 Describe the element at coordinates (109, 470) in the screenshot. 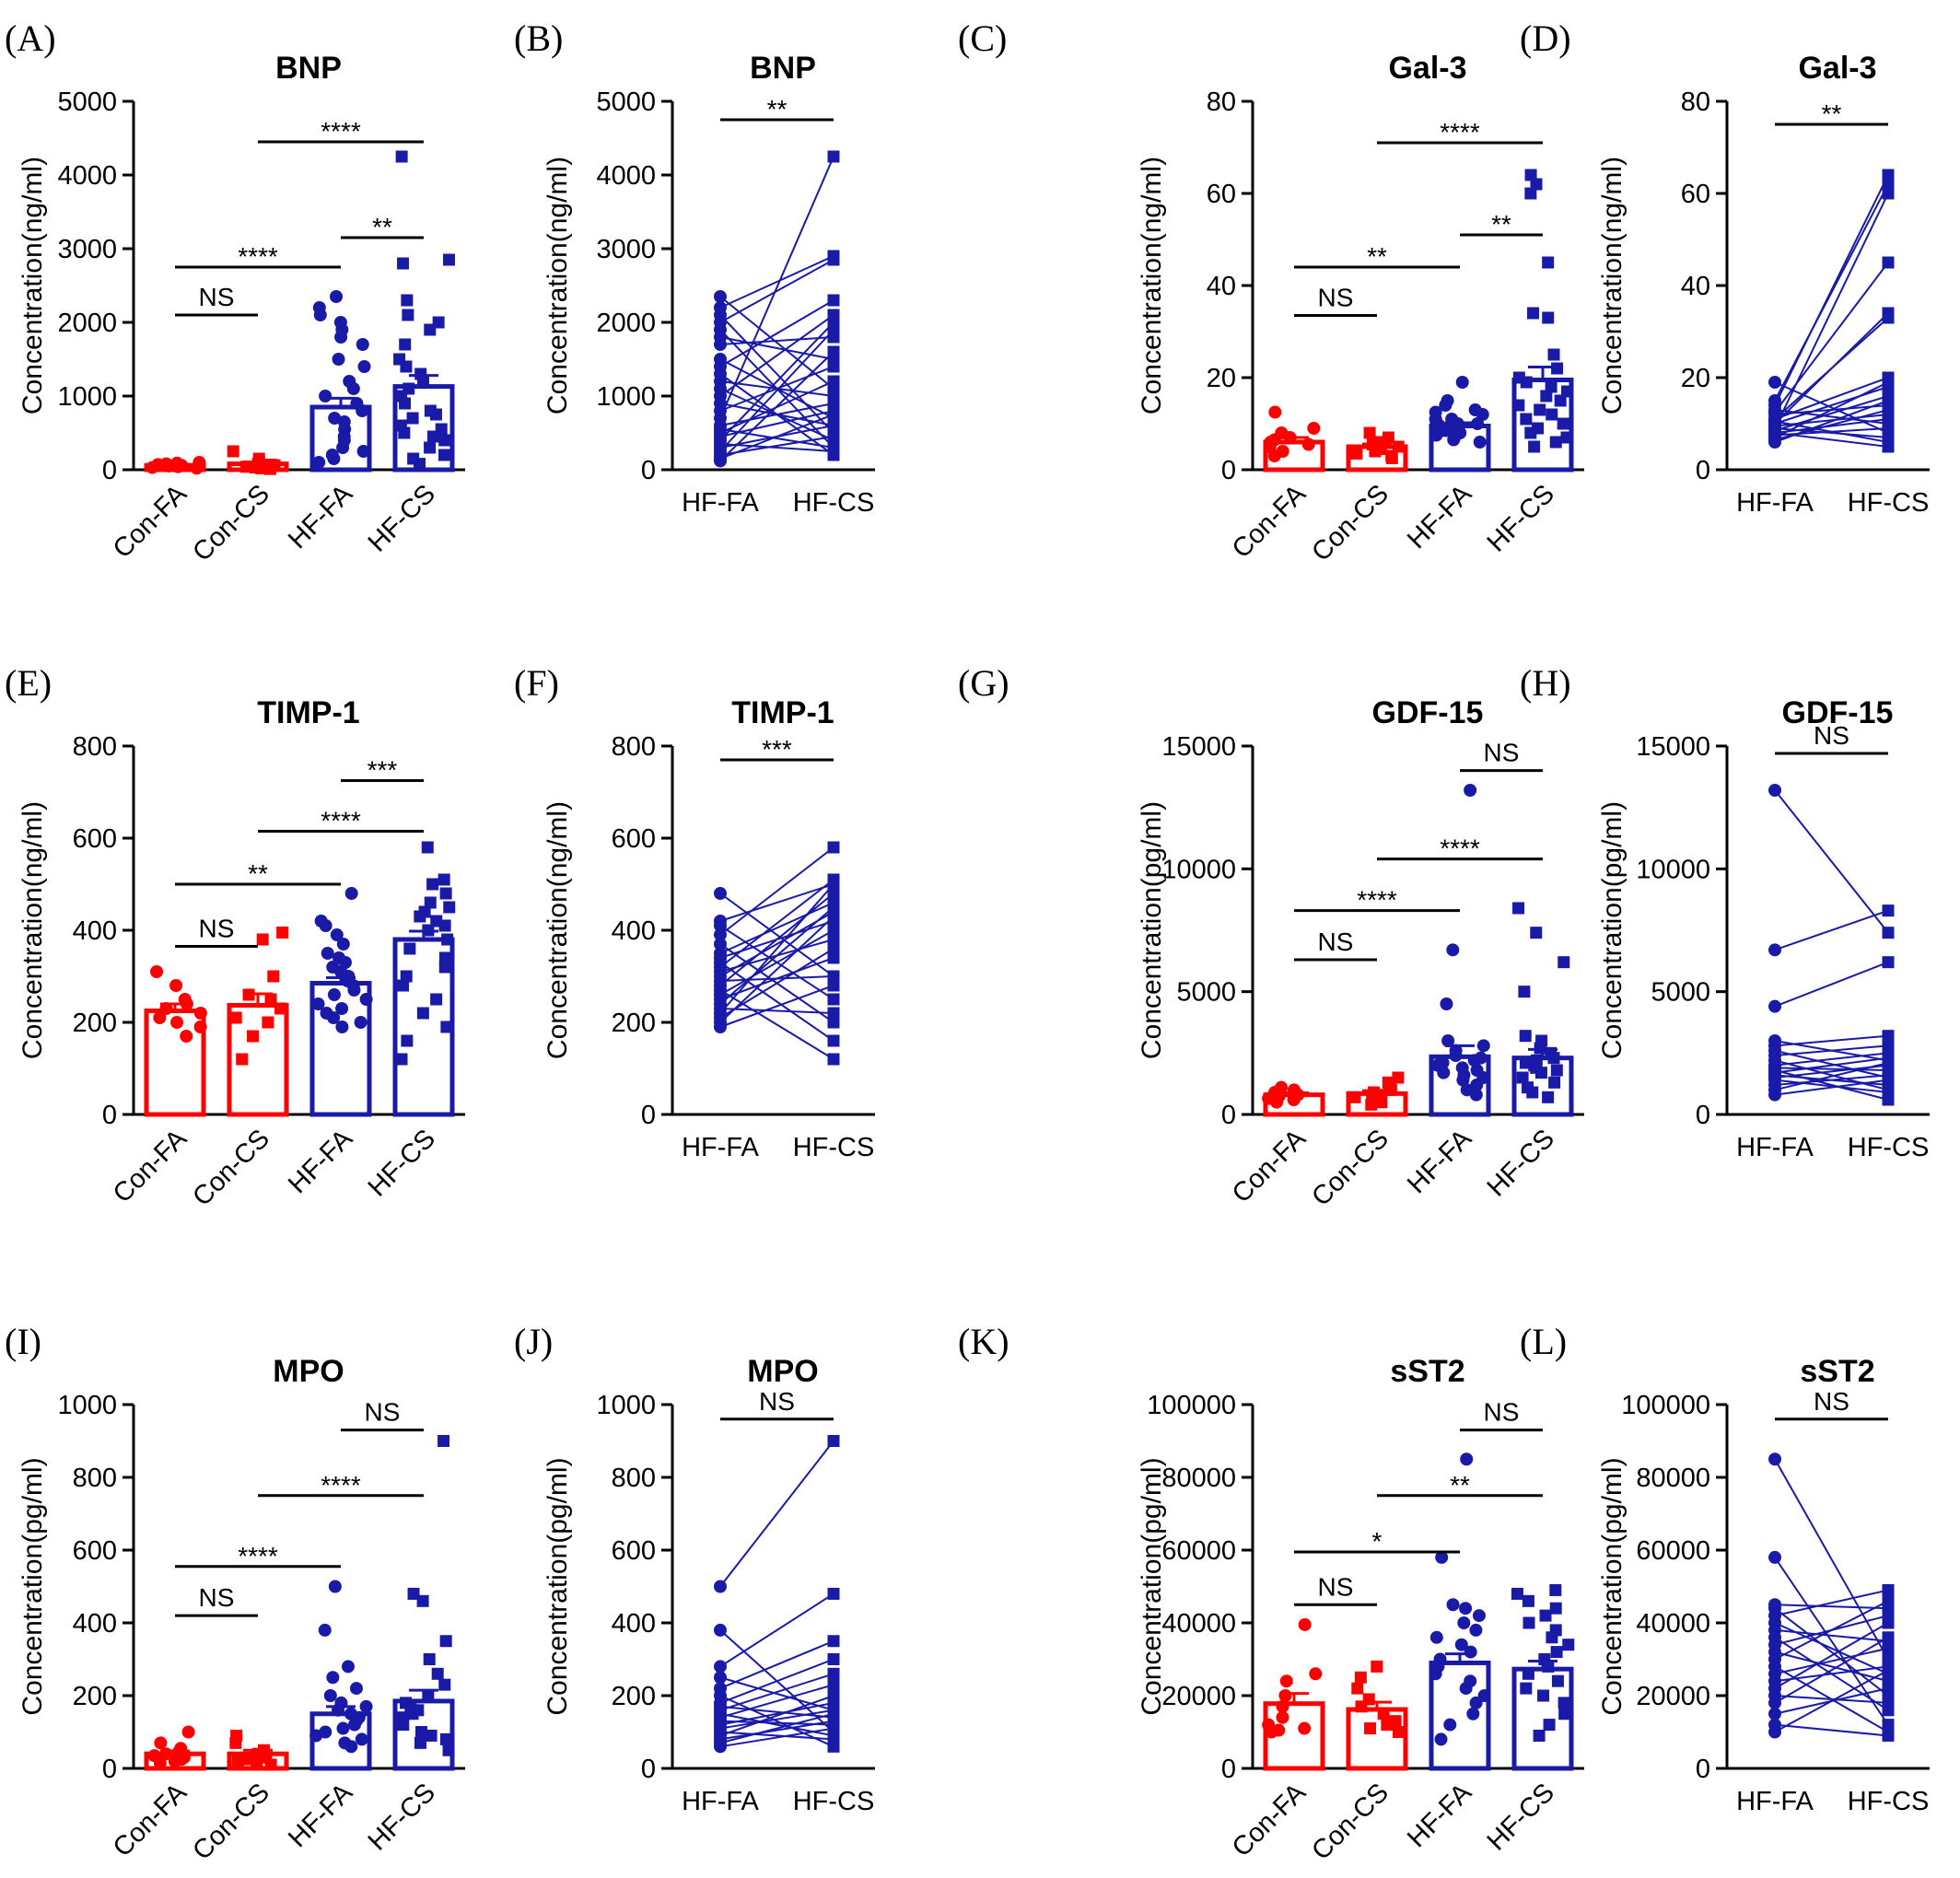

I see `y-tick-label: 0` at that location.